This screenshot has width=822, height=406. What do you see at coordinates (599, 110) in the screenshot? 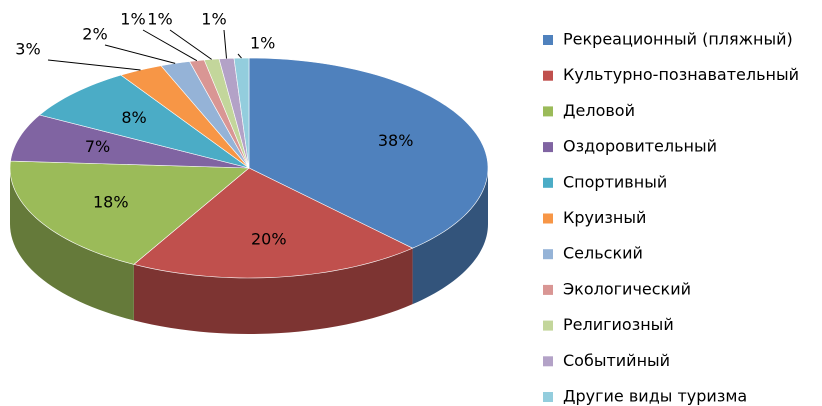
I see `legend-label: Деловой` at bounding box center [599, 110].